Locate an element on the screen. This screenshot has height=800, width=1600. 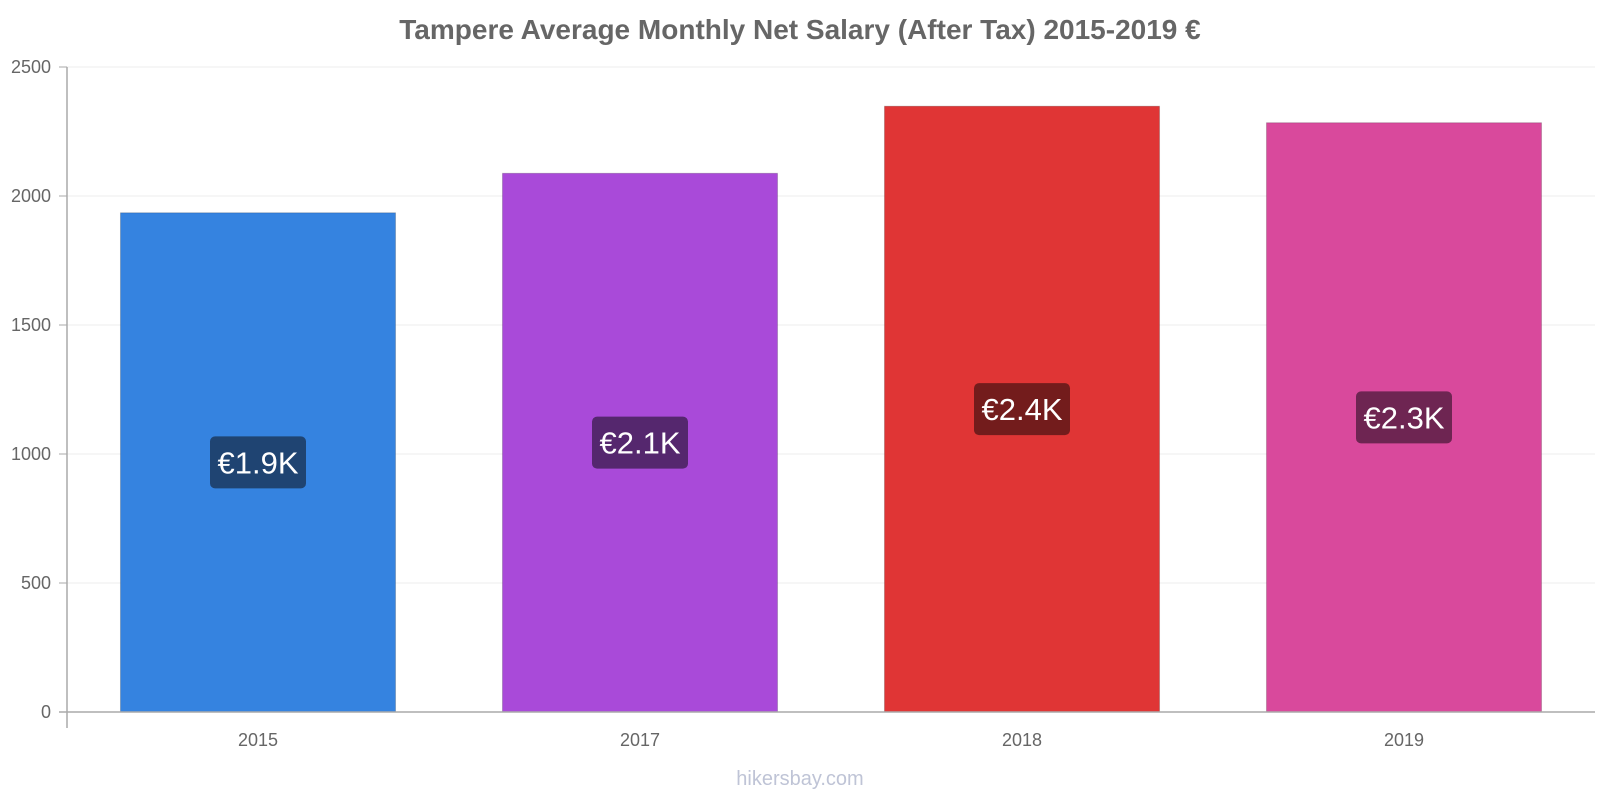
y-tick-label: 1000 is located at coordinates (31, 454).